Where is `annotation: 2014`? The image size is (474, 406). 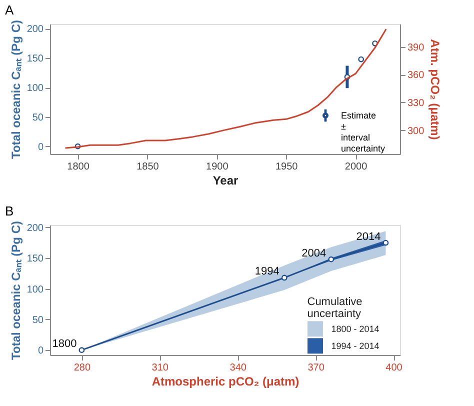 annotation: 2014 is located at coordinates (368, 236).